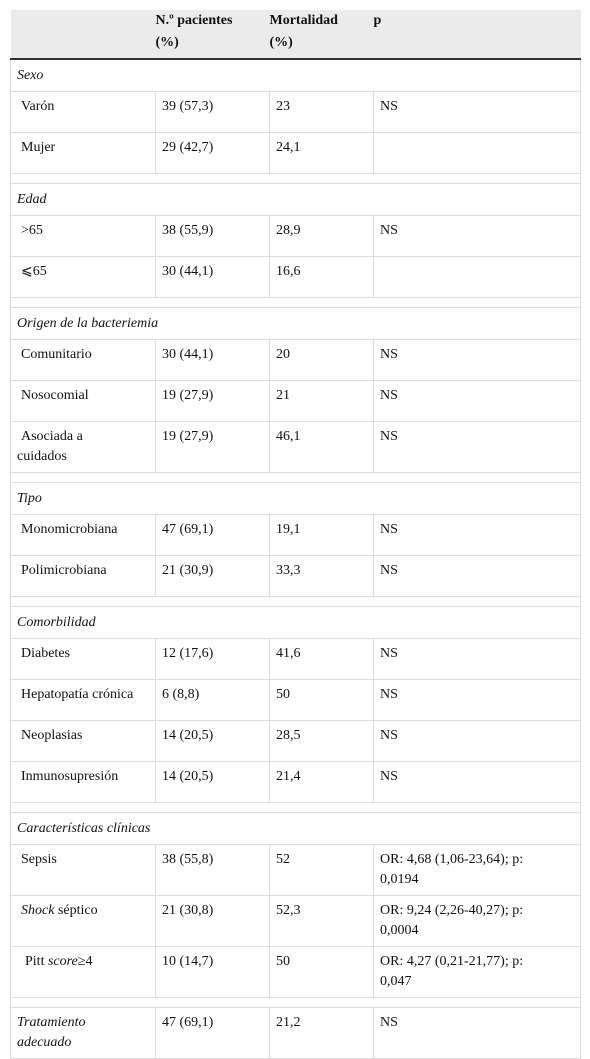 The width and height of the screenshot is (590, 1059). I want to click on table-row: Diabetes 12 (17,6) 41,6 NS, so click(295, 659).